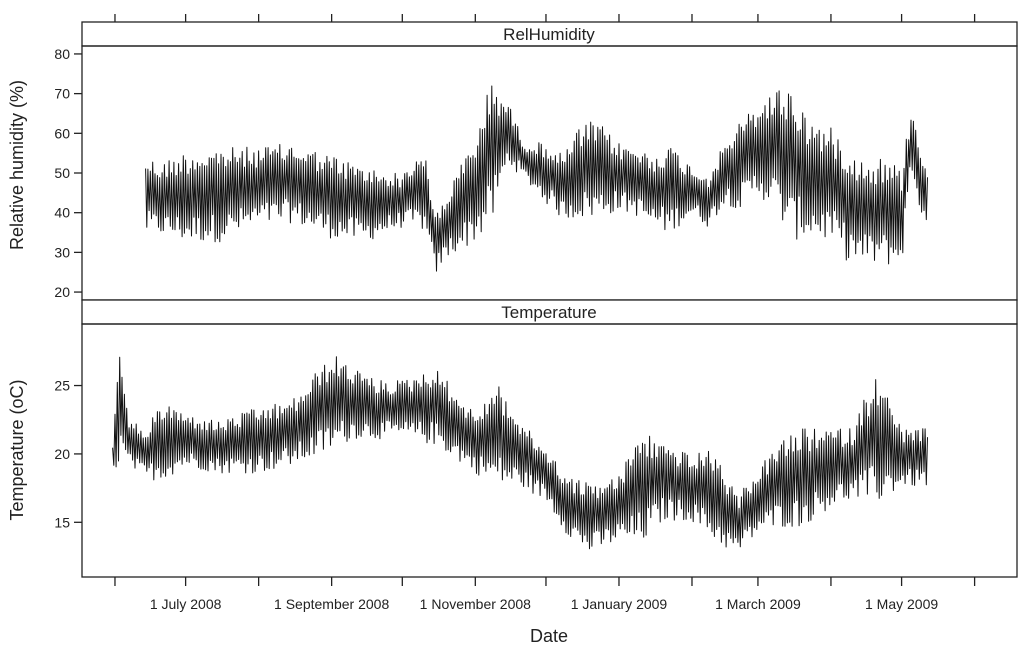  I want to click on x-axis-top-ticks, so click(545, 18).